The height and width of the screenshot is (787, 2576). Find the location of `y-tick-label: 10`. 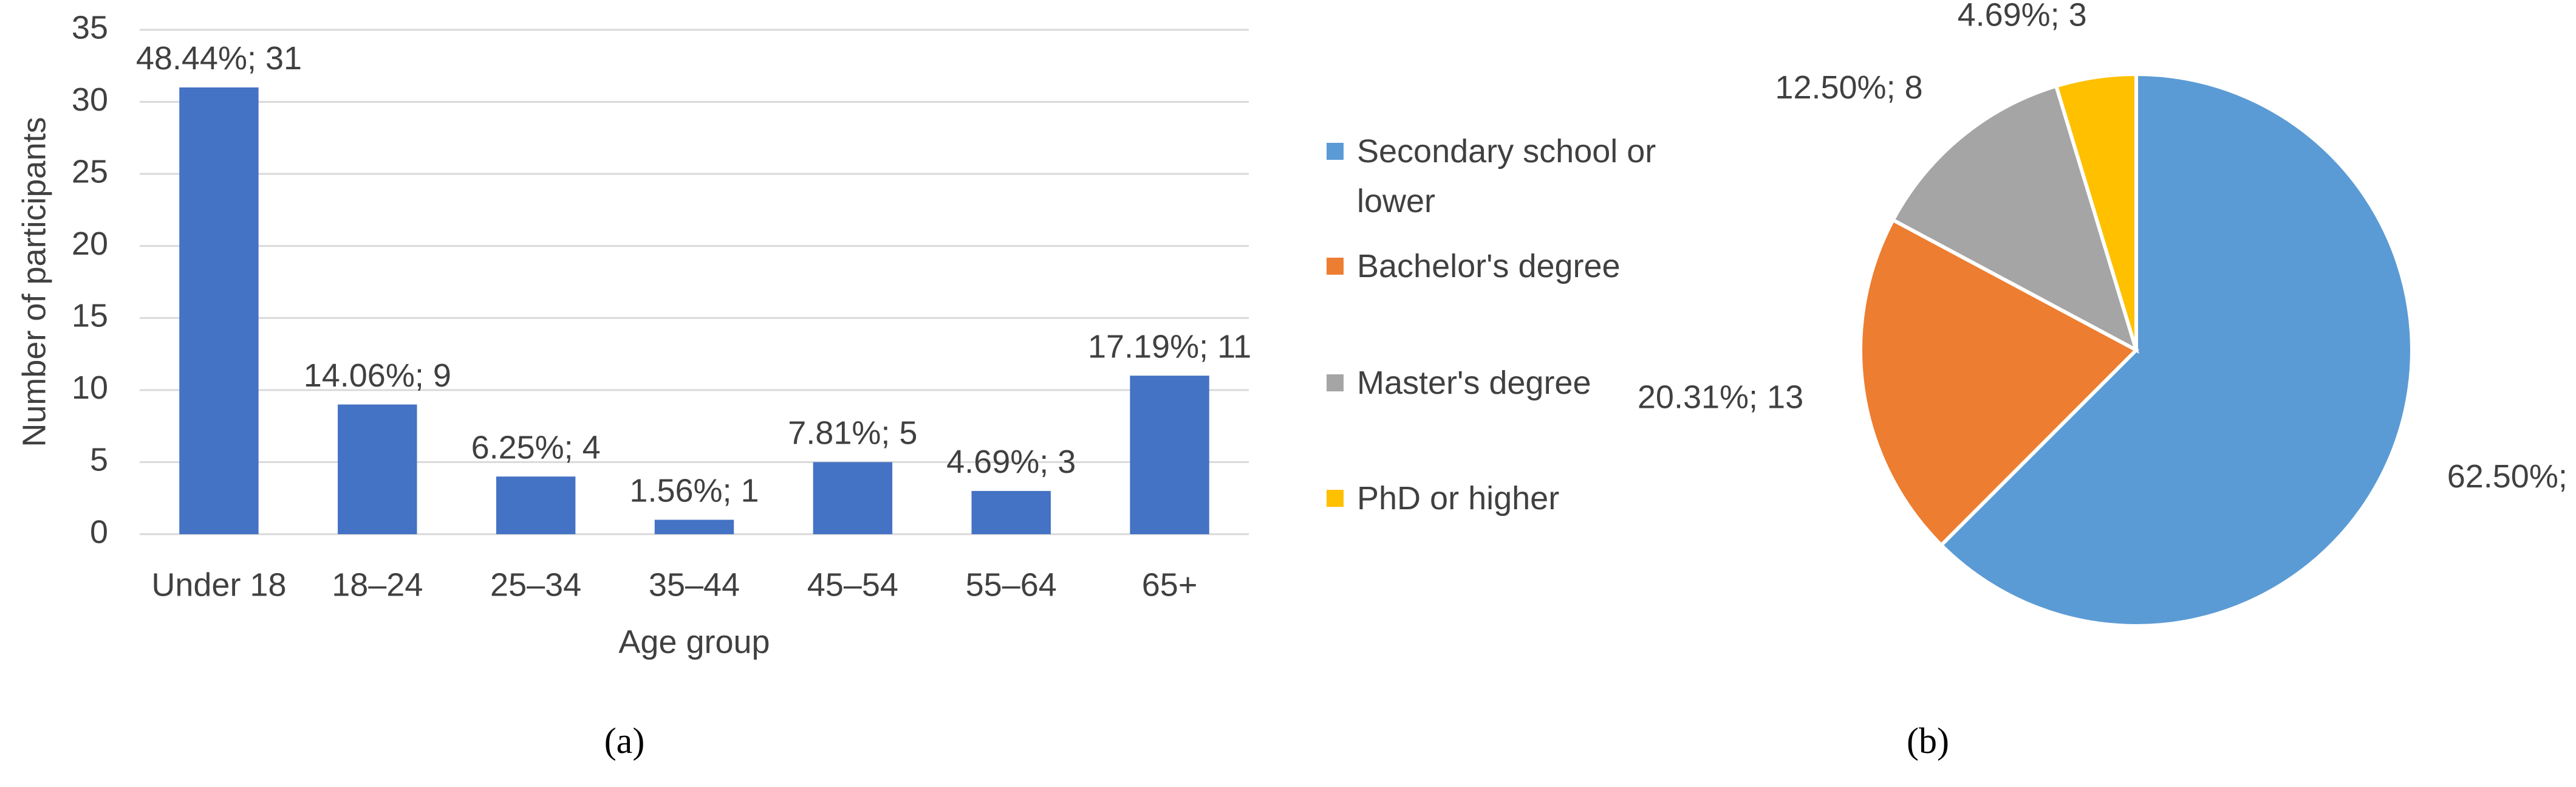

y-tick-label: 10 is located at coordinates (90, 387).